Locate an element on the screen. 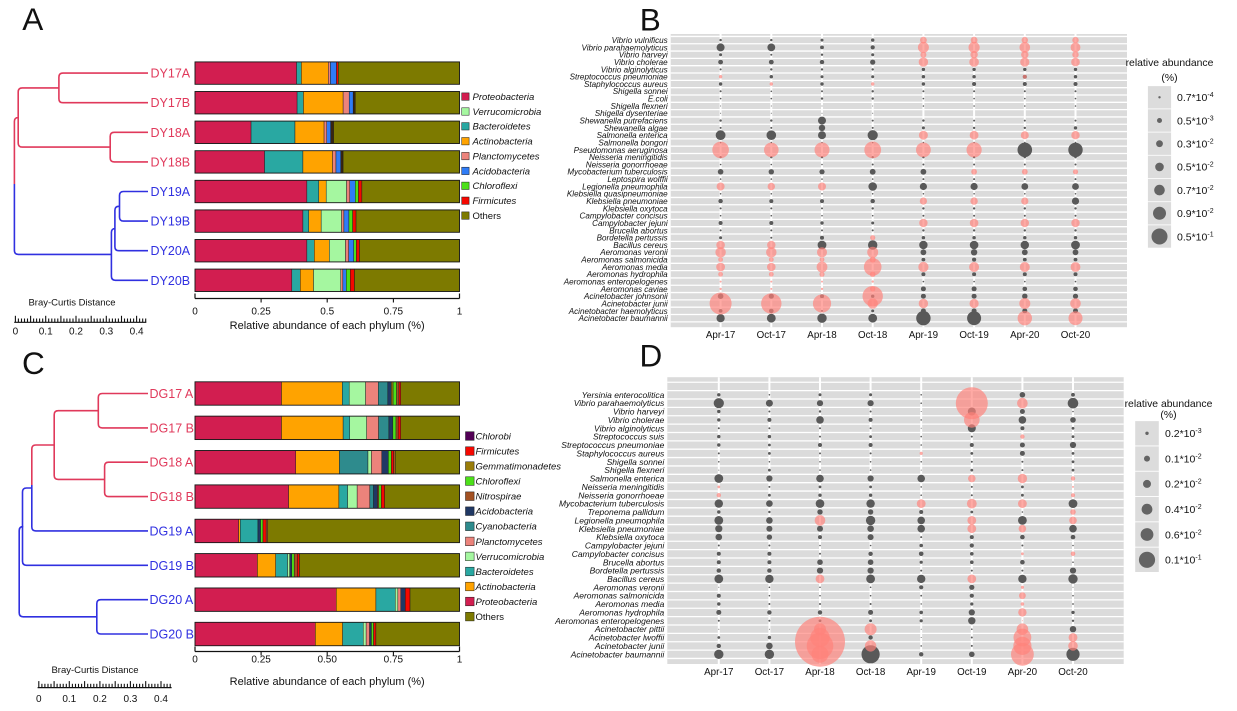 This screenshot has width=1237, height=711. svg-text: DY20B is located at coordinates (171, 281).